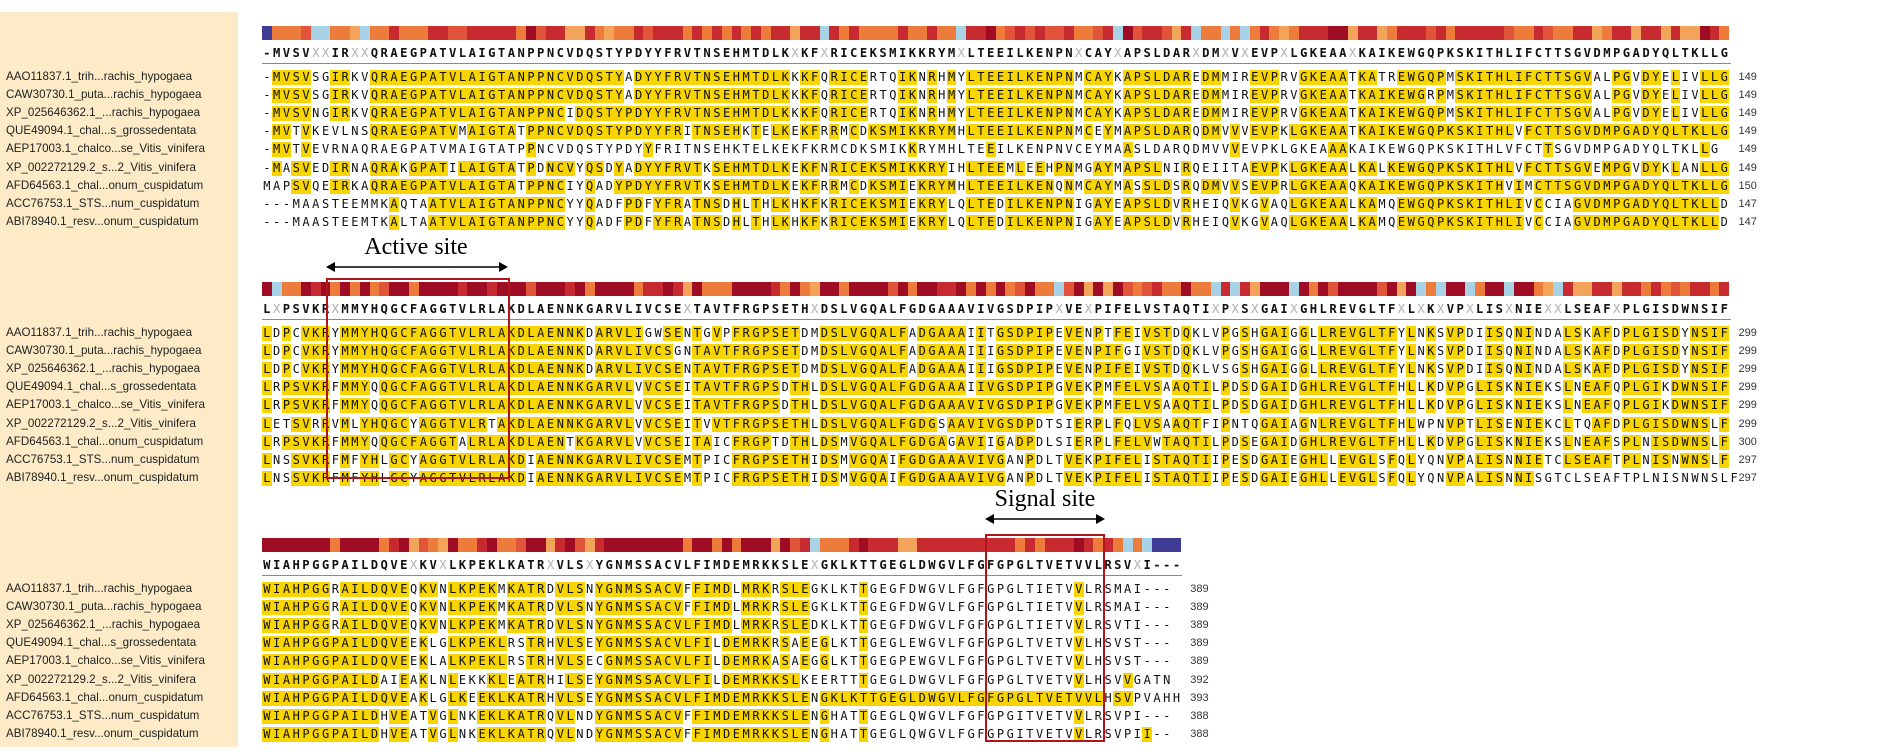  I want to click on consensus-residue: H, so click(374, 309).